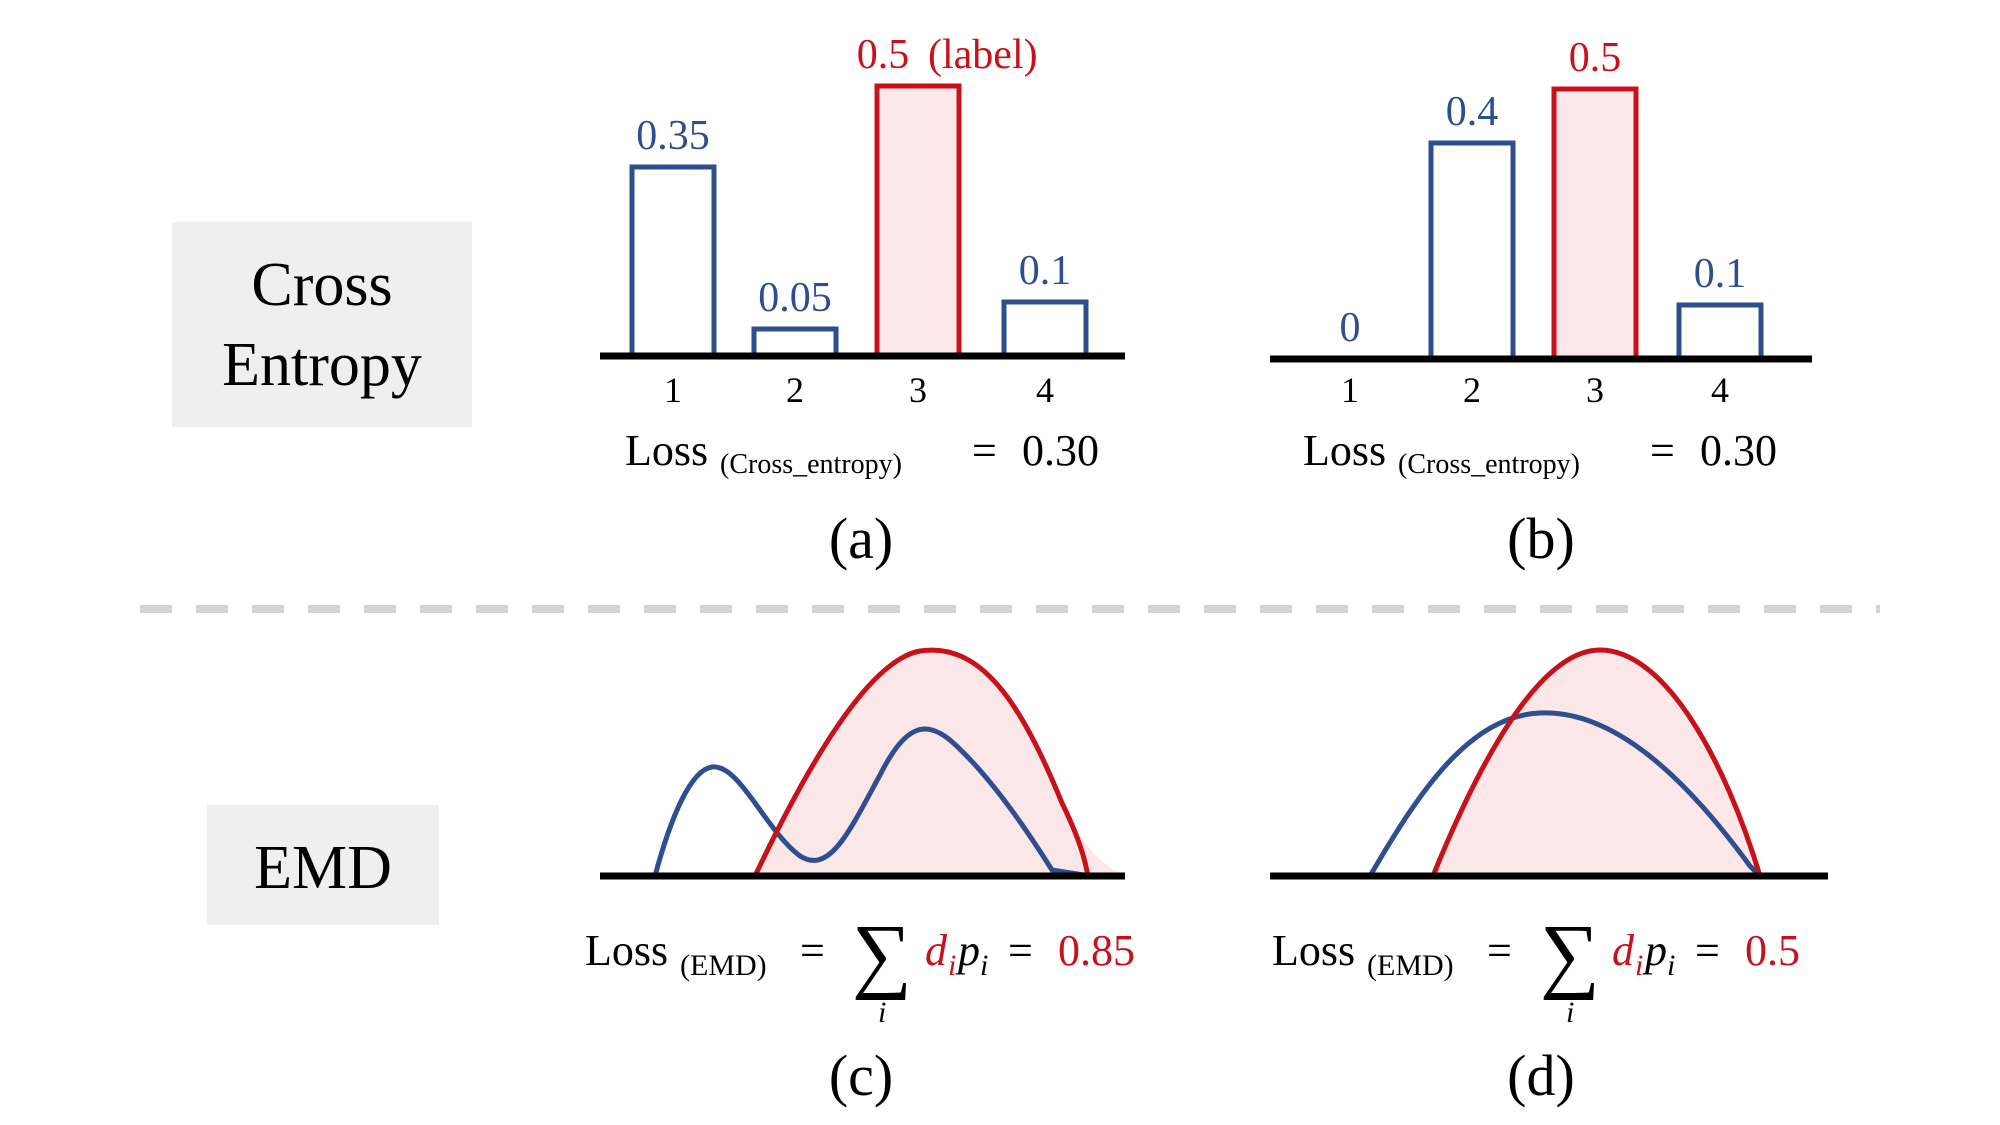  Describe the element at coordinates (1541, 538) in the screenshot. I see `panel-caption: (b)` at that location.